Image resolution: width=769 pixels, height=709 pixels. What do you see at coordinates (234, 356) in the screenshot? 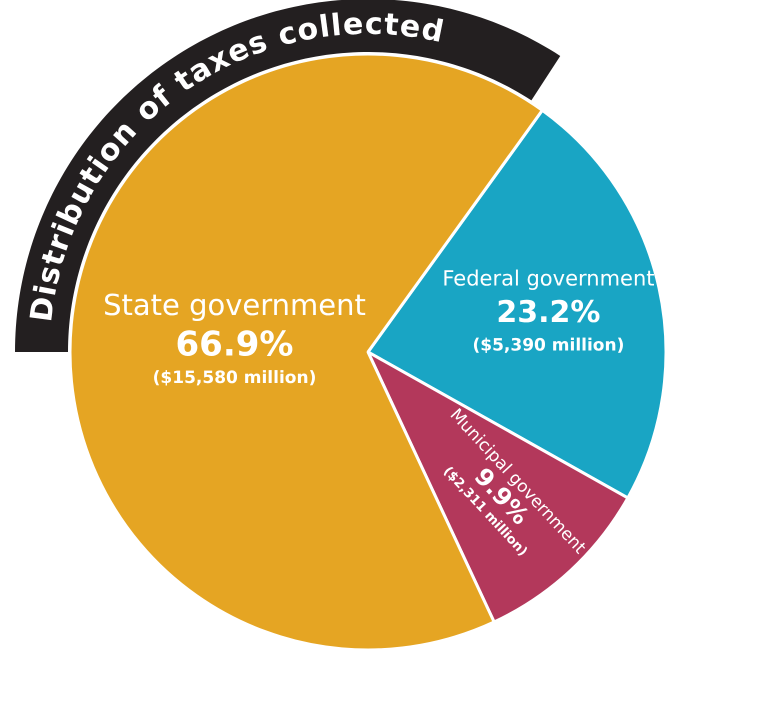
I see `data-label: 66.9% ($15,580 million)` at bounding box center [234, 356].